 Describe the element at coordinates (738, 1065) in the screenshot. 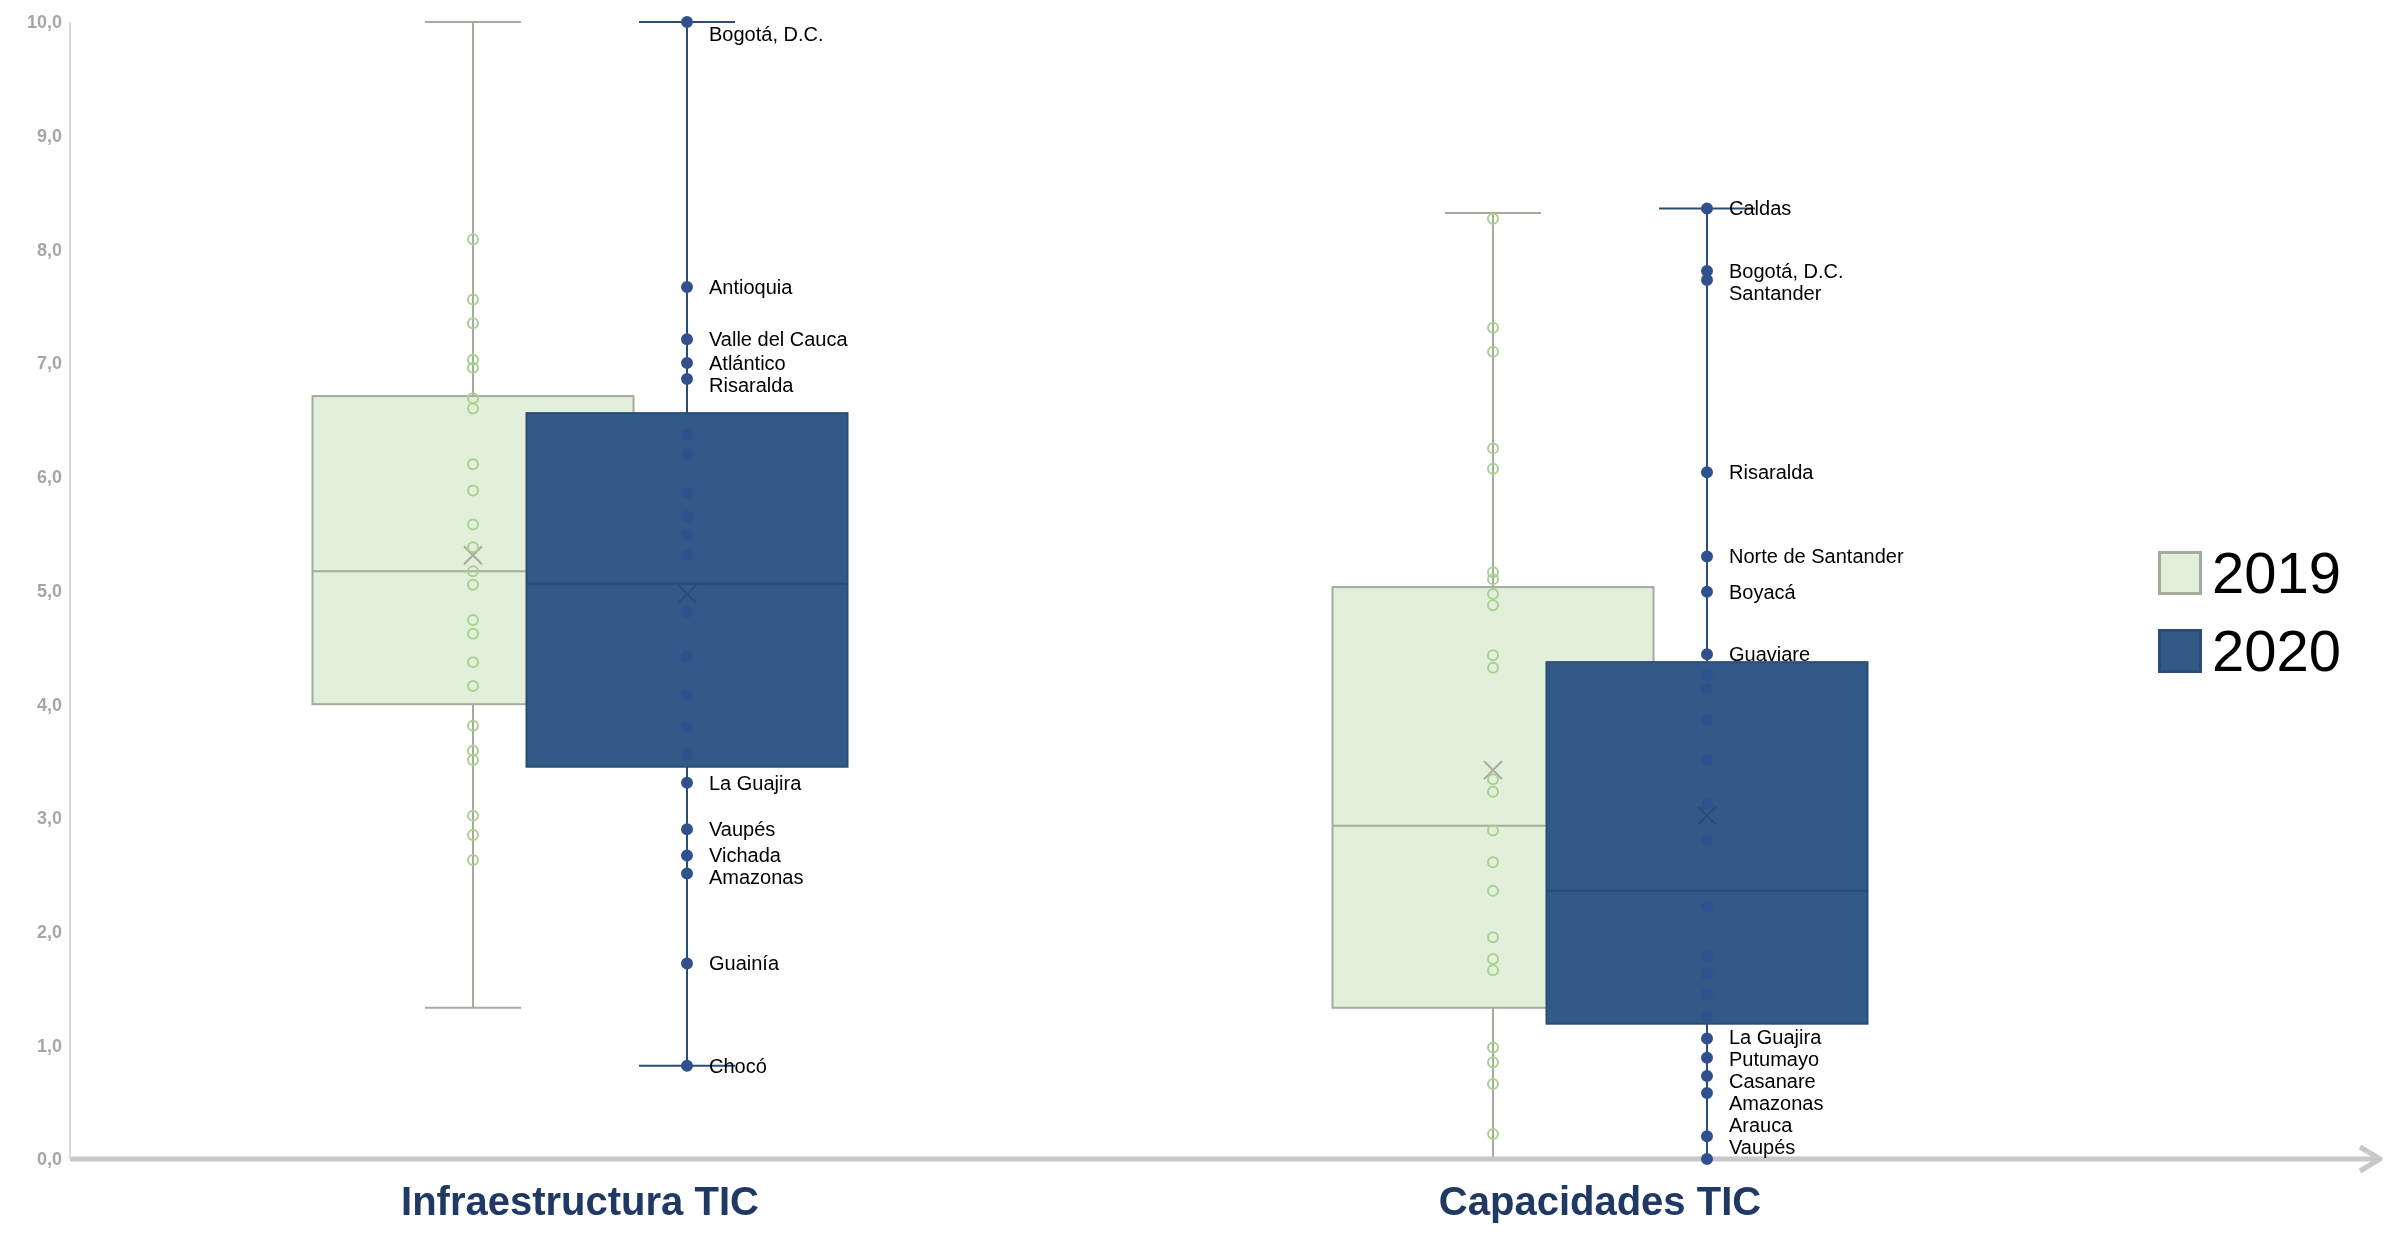

I see `data-label: Chocó` at that location.